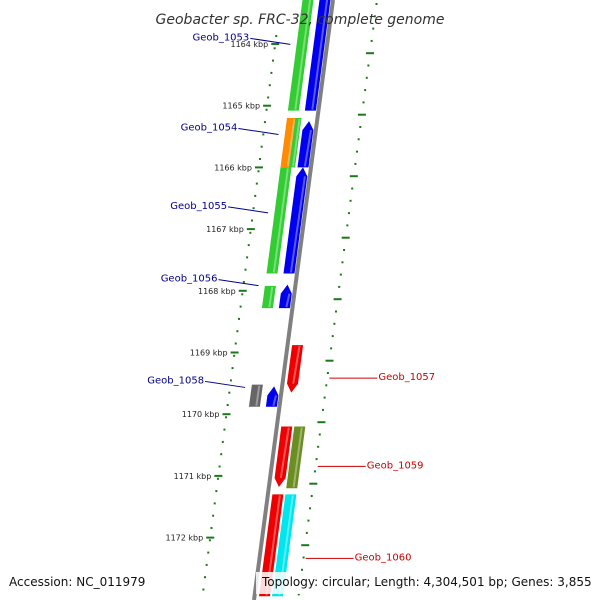  I want to click on outer-tick-ring, so click(337, 299).